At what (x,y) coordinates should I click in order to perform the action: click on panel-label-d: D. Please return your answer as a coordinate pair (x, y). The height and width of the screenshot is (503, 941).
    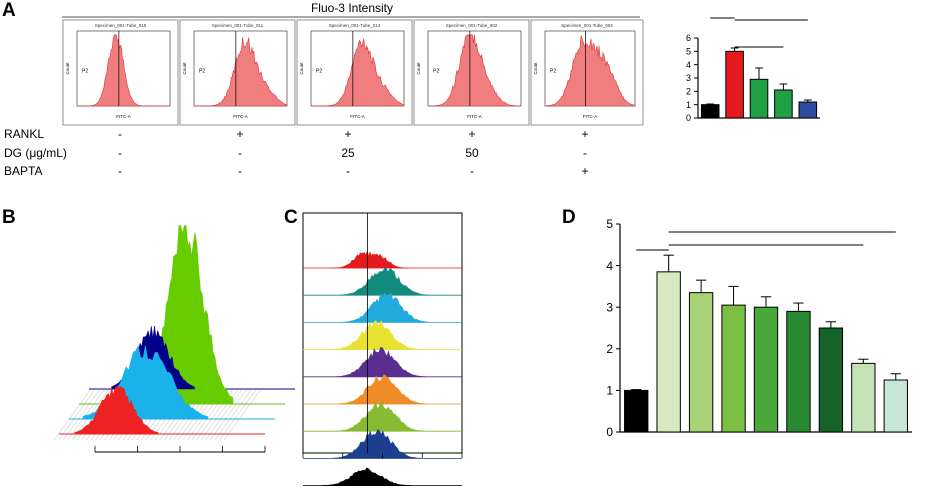
    Looking at the image, I should click on (569, 217).